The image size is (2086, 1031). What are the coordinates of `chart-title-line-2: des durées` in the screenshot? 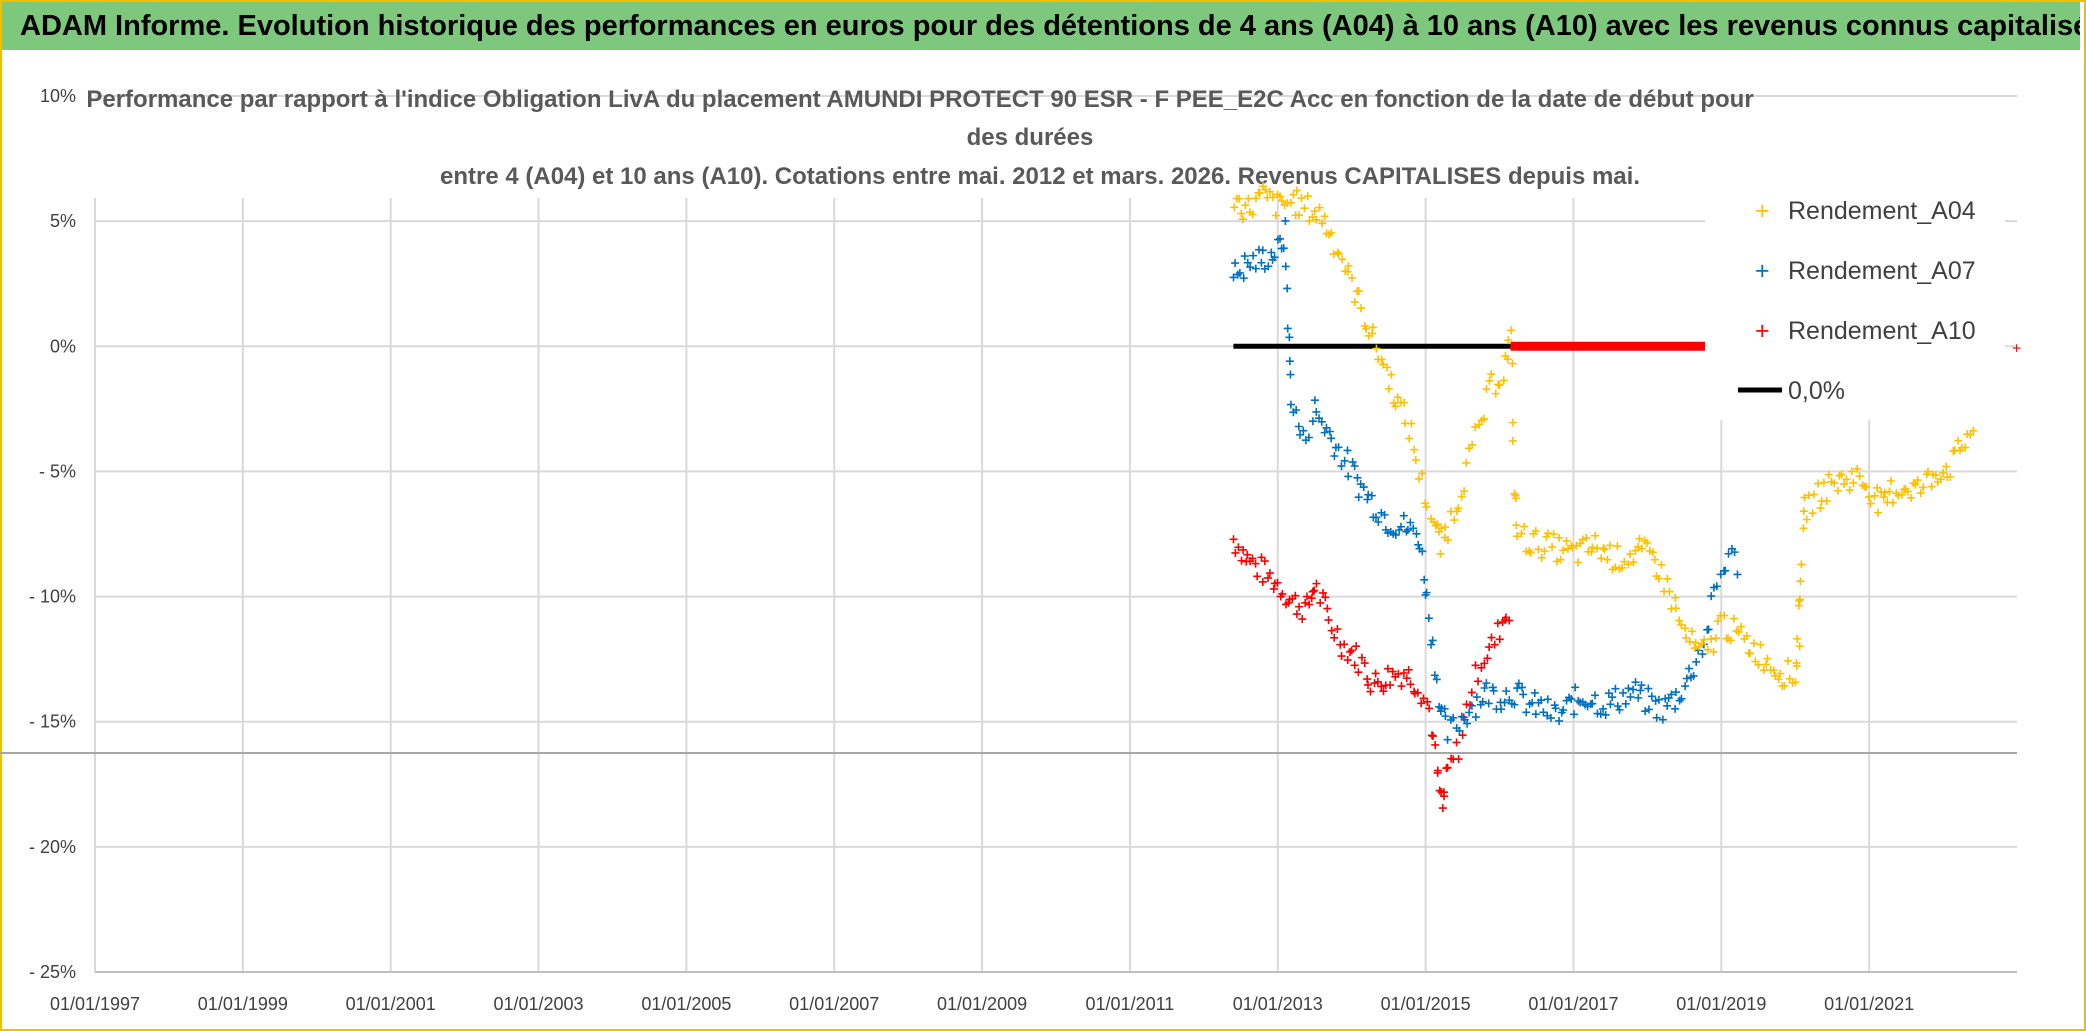 It's located at (1030, 137).